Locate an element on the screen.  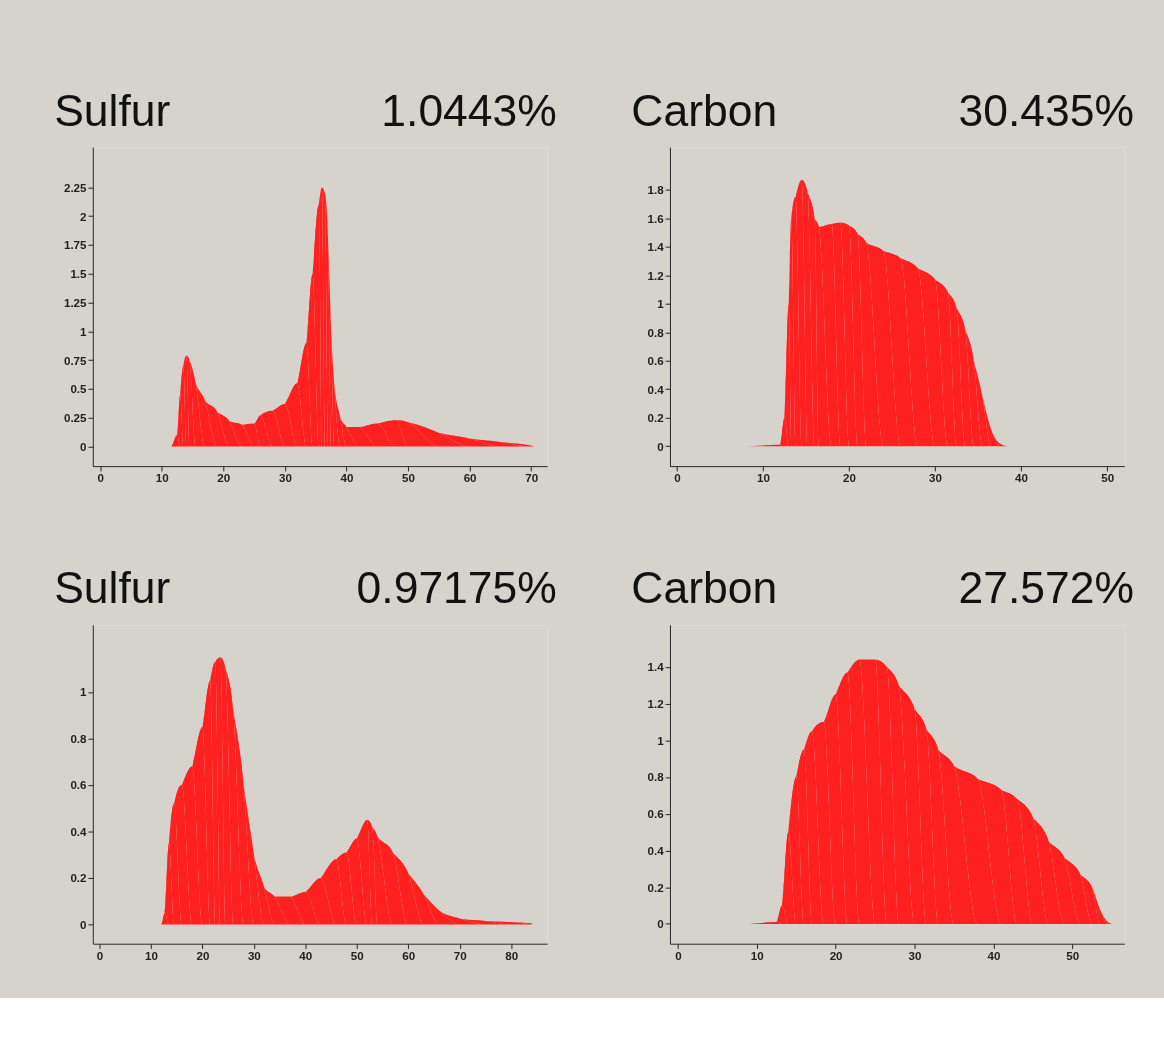
y-tick-label: 1.75 is located at coordinates (75, 245).